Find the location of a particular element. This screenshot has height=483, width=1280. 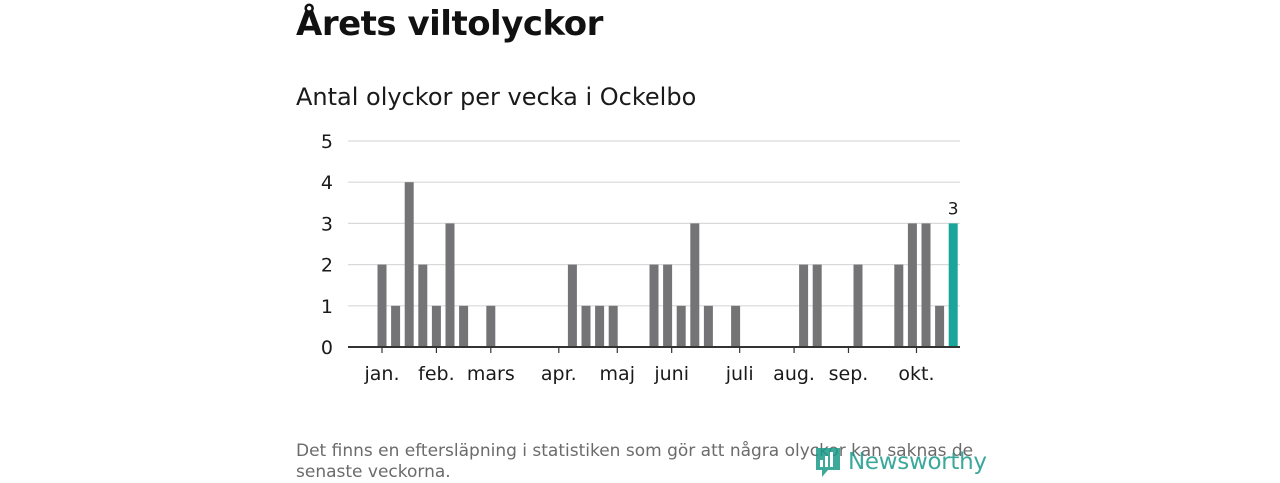

data-label: 3 is located at coordinates (953, 209).